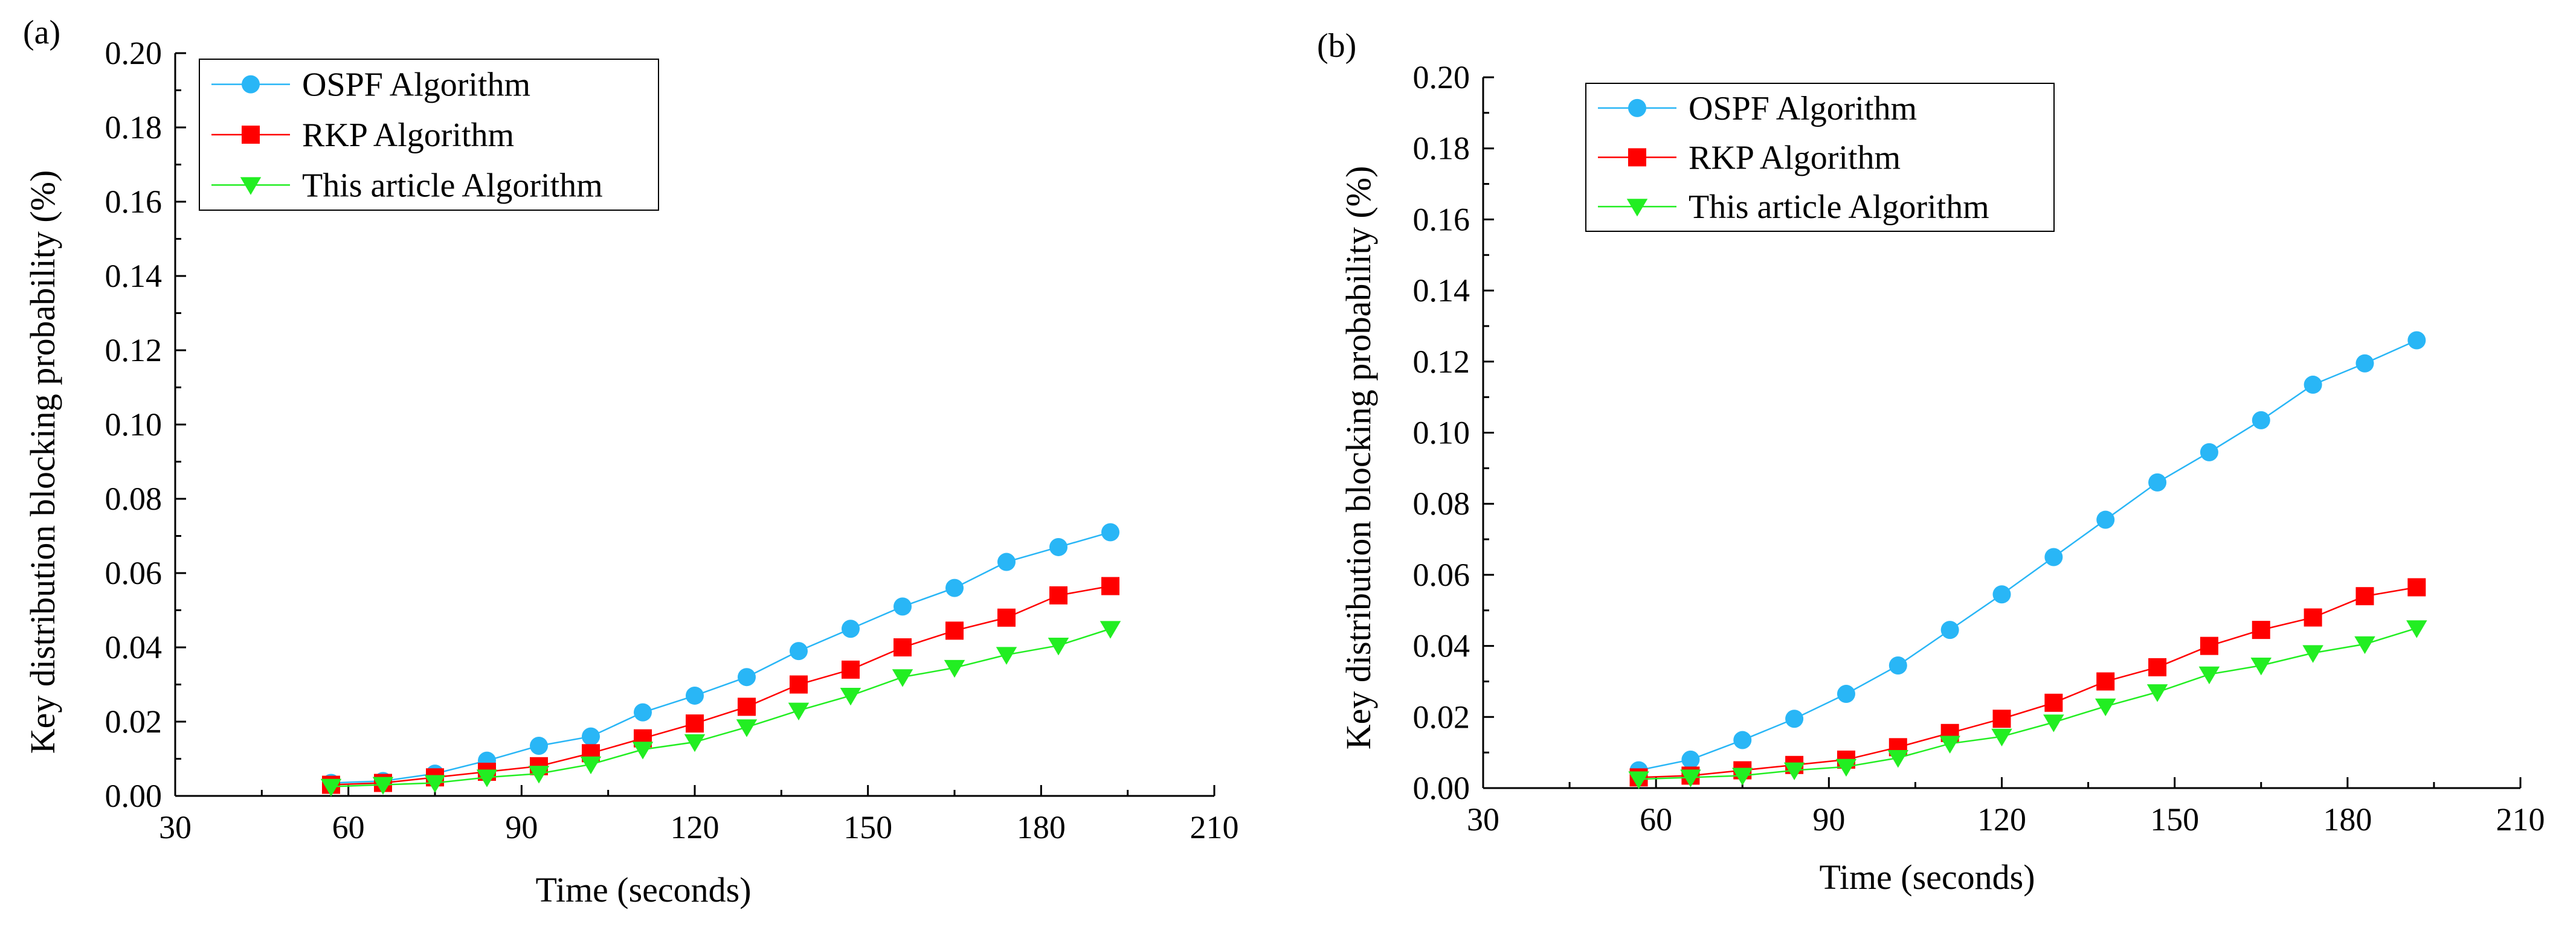 The height and width of the screenshot is (933, 2576). What do you see at coordinates (868, 827) in the screenshot?
I see `x-tick-label: 150` at bounding box center [868, 827].